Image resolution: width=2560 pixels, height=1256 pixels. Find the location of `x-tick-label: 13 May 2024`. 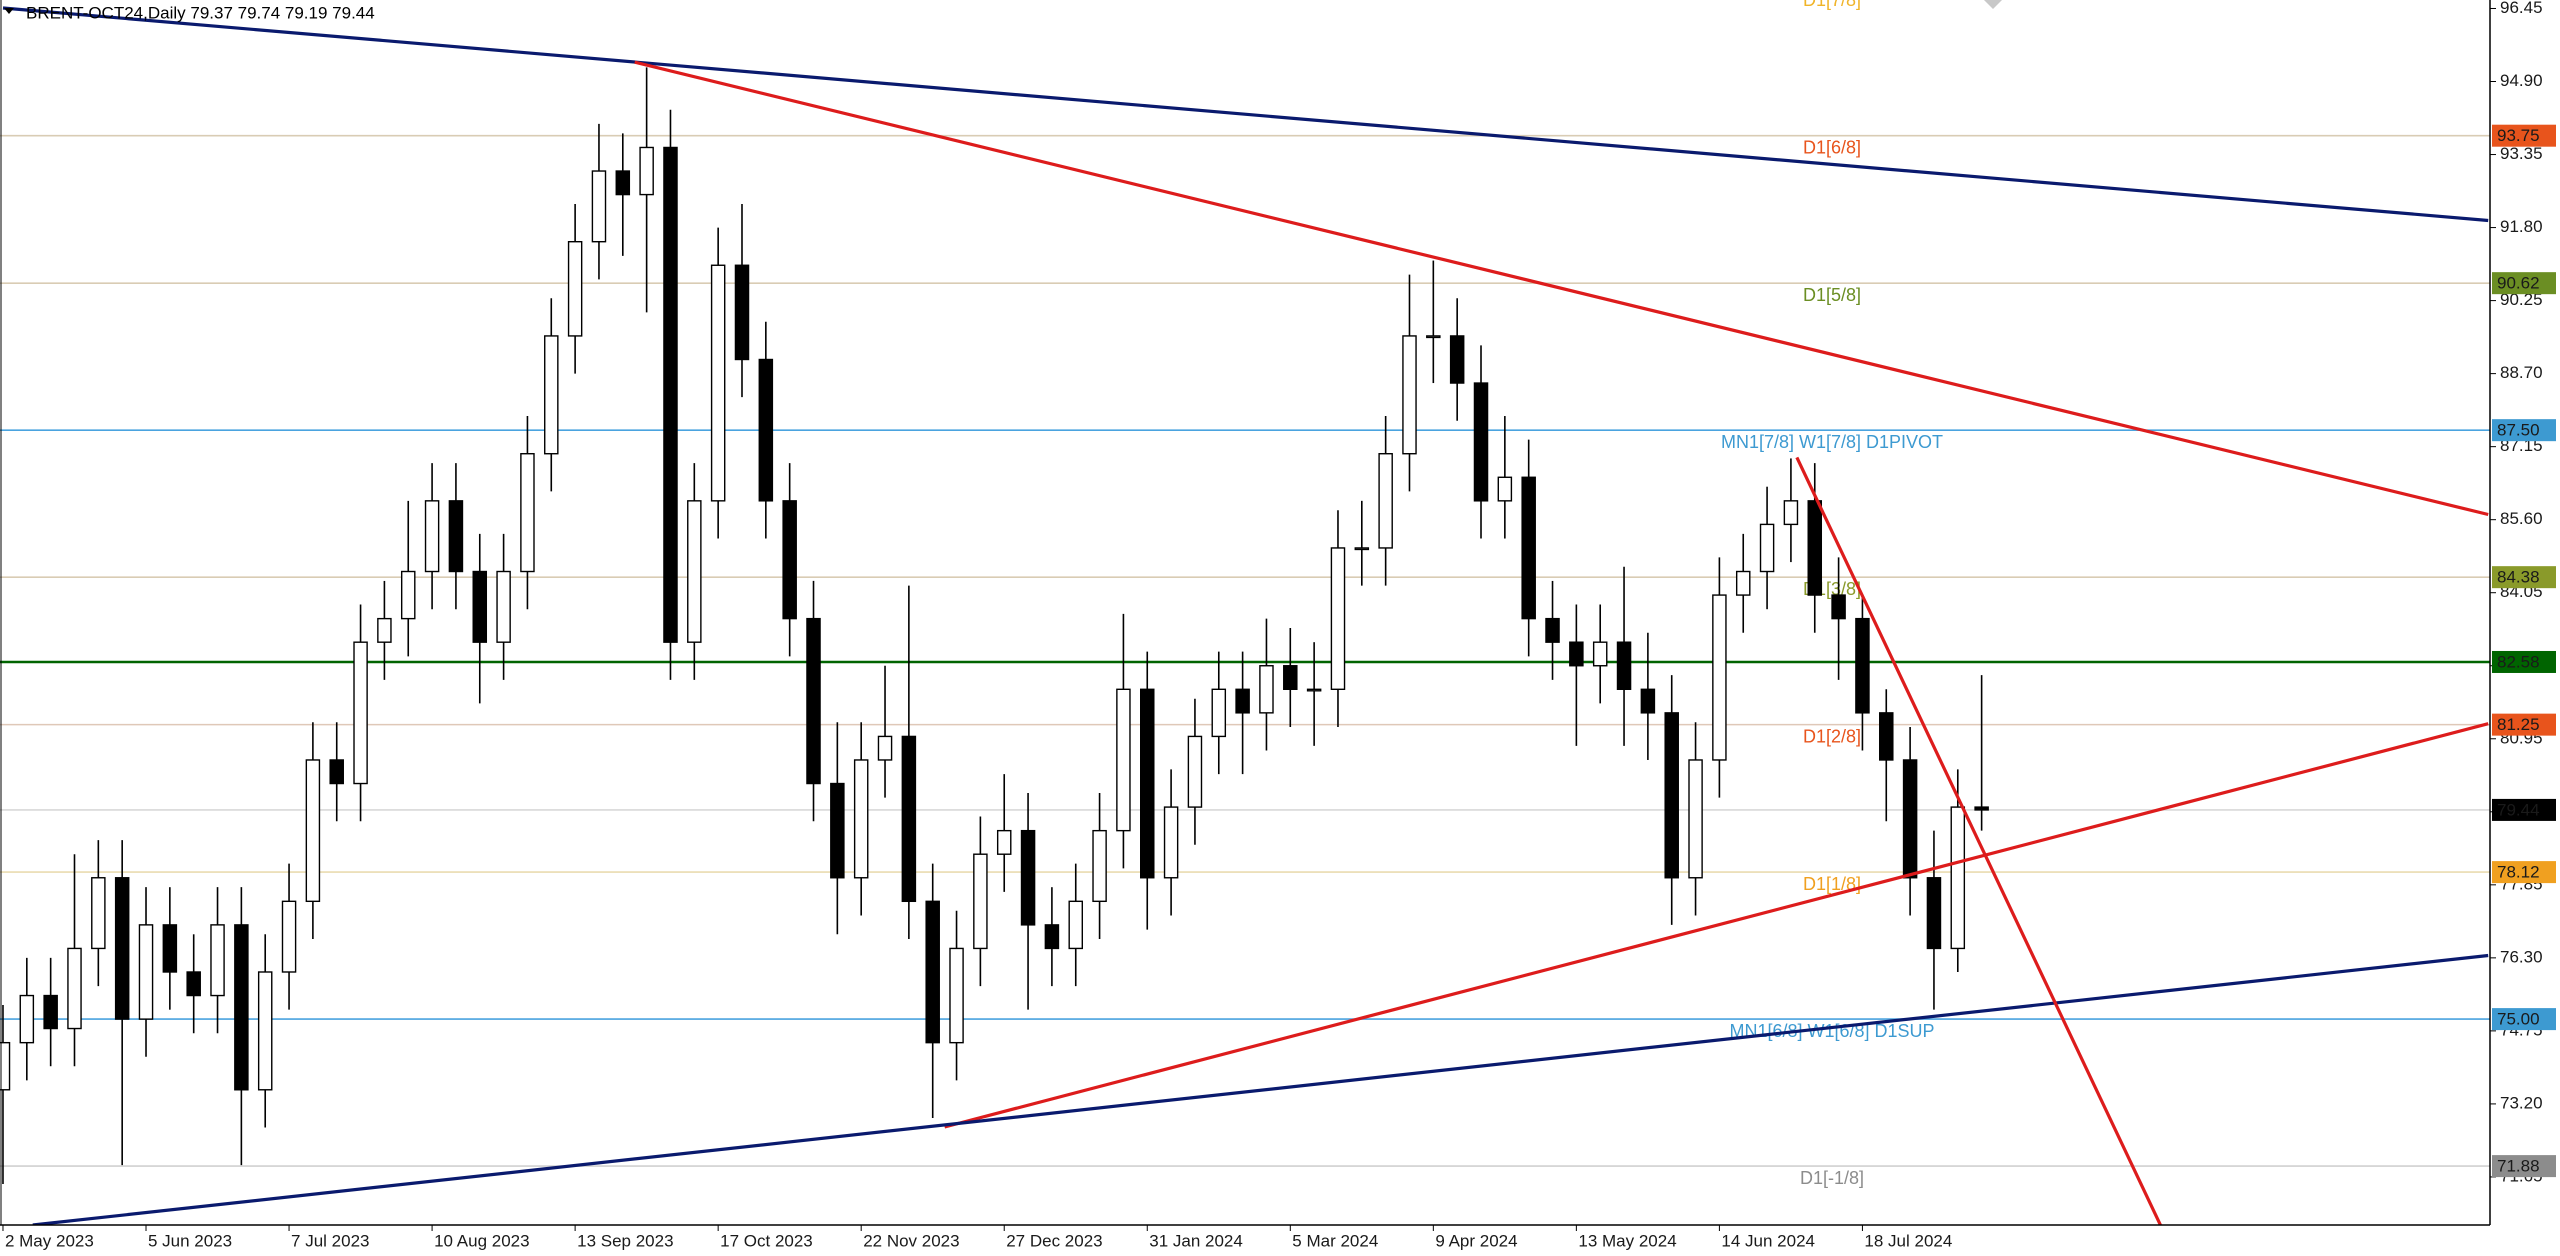

x-tick-label: 13 May 2024 is located at coordinates (1627, 1240).